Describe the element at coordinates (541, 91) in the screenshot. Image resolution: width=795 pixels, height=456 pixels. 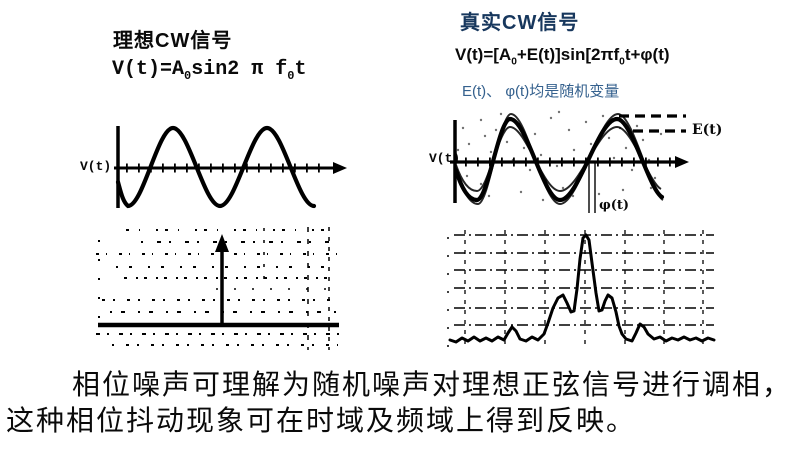
I see `right-random-variables-note: E(t)、 φ(t)均是随机变量` at that location.